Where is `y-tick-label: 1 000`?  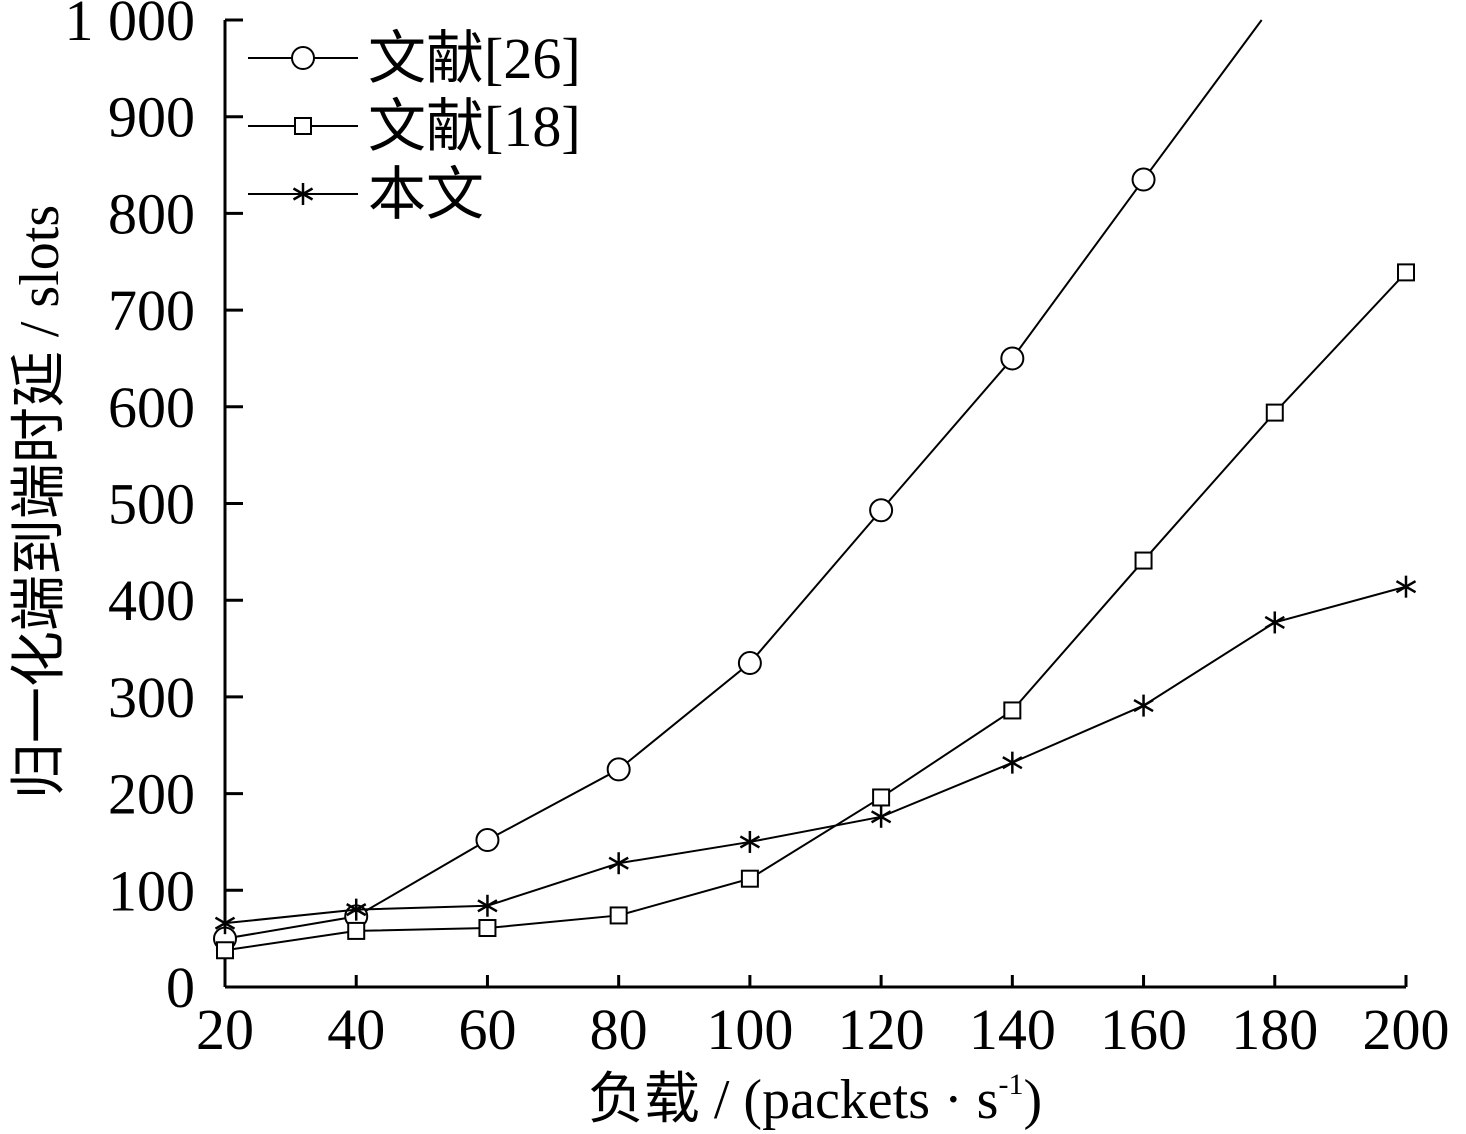
y-tick-label: 1 000 is located at coordinates (130, 26).